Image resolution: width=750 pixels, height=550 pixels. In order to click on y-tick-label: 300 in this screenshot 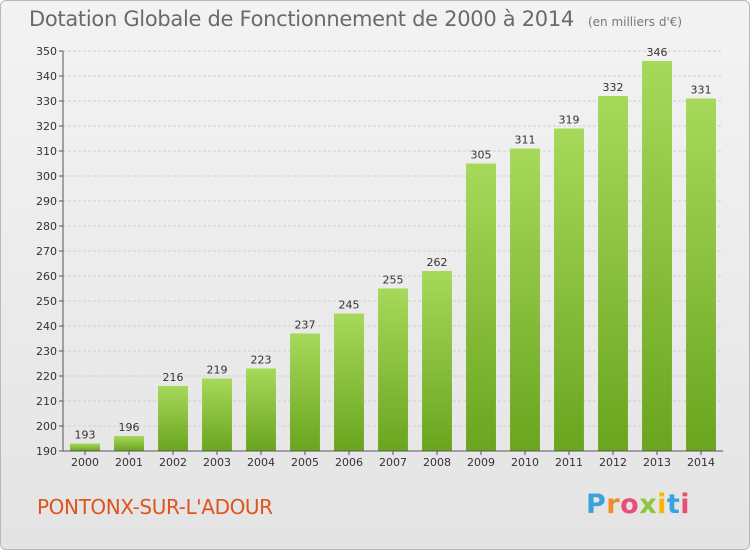, I will do `click(46, 176)`.